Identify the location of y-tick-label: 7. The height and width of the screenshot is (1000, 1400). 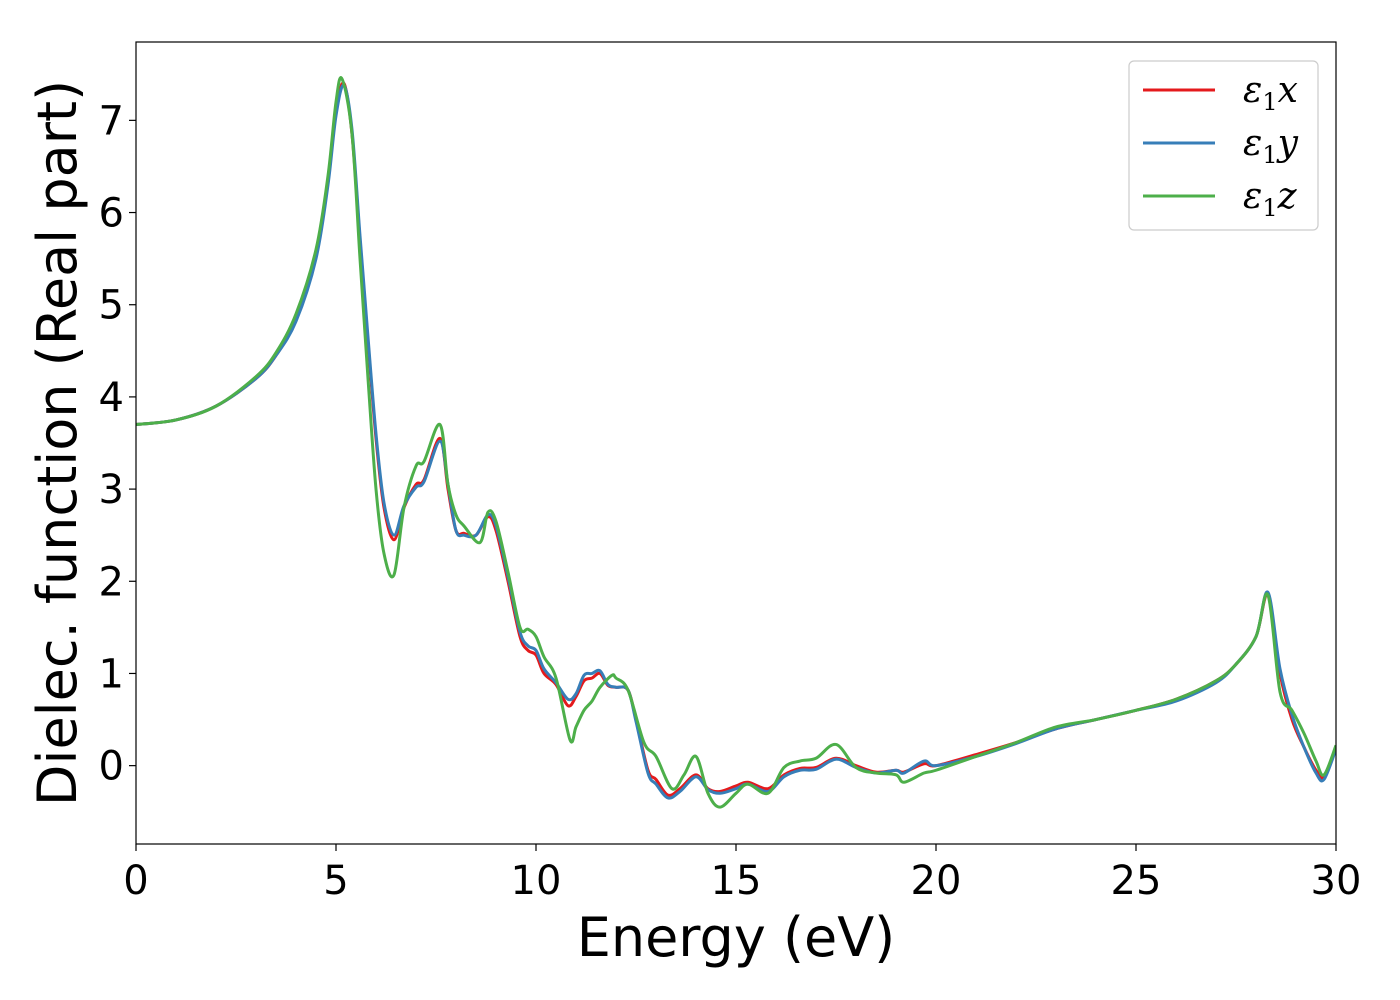
(111, 121).